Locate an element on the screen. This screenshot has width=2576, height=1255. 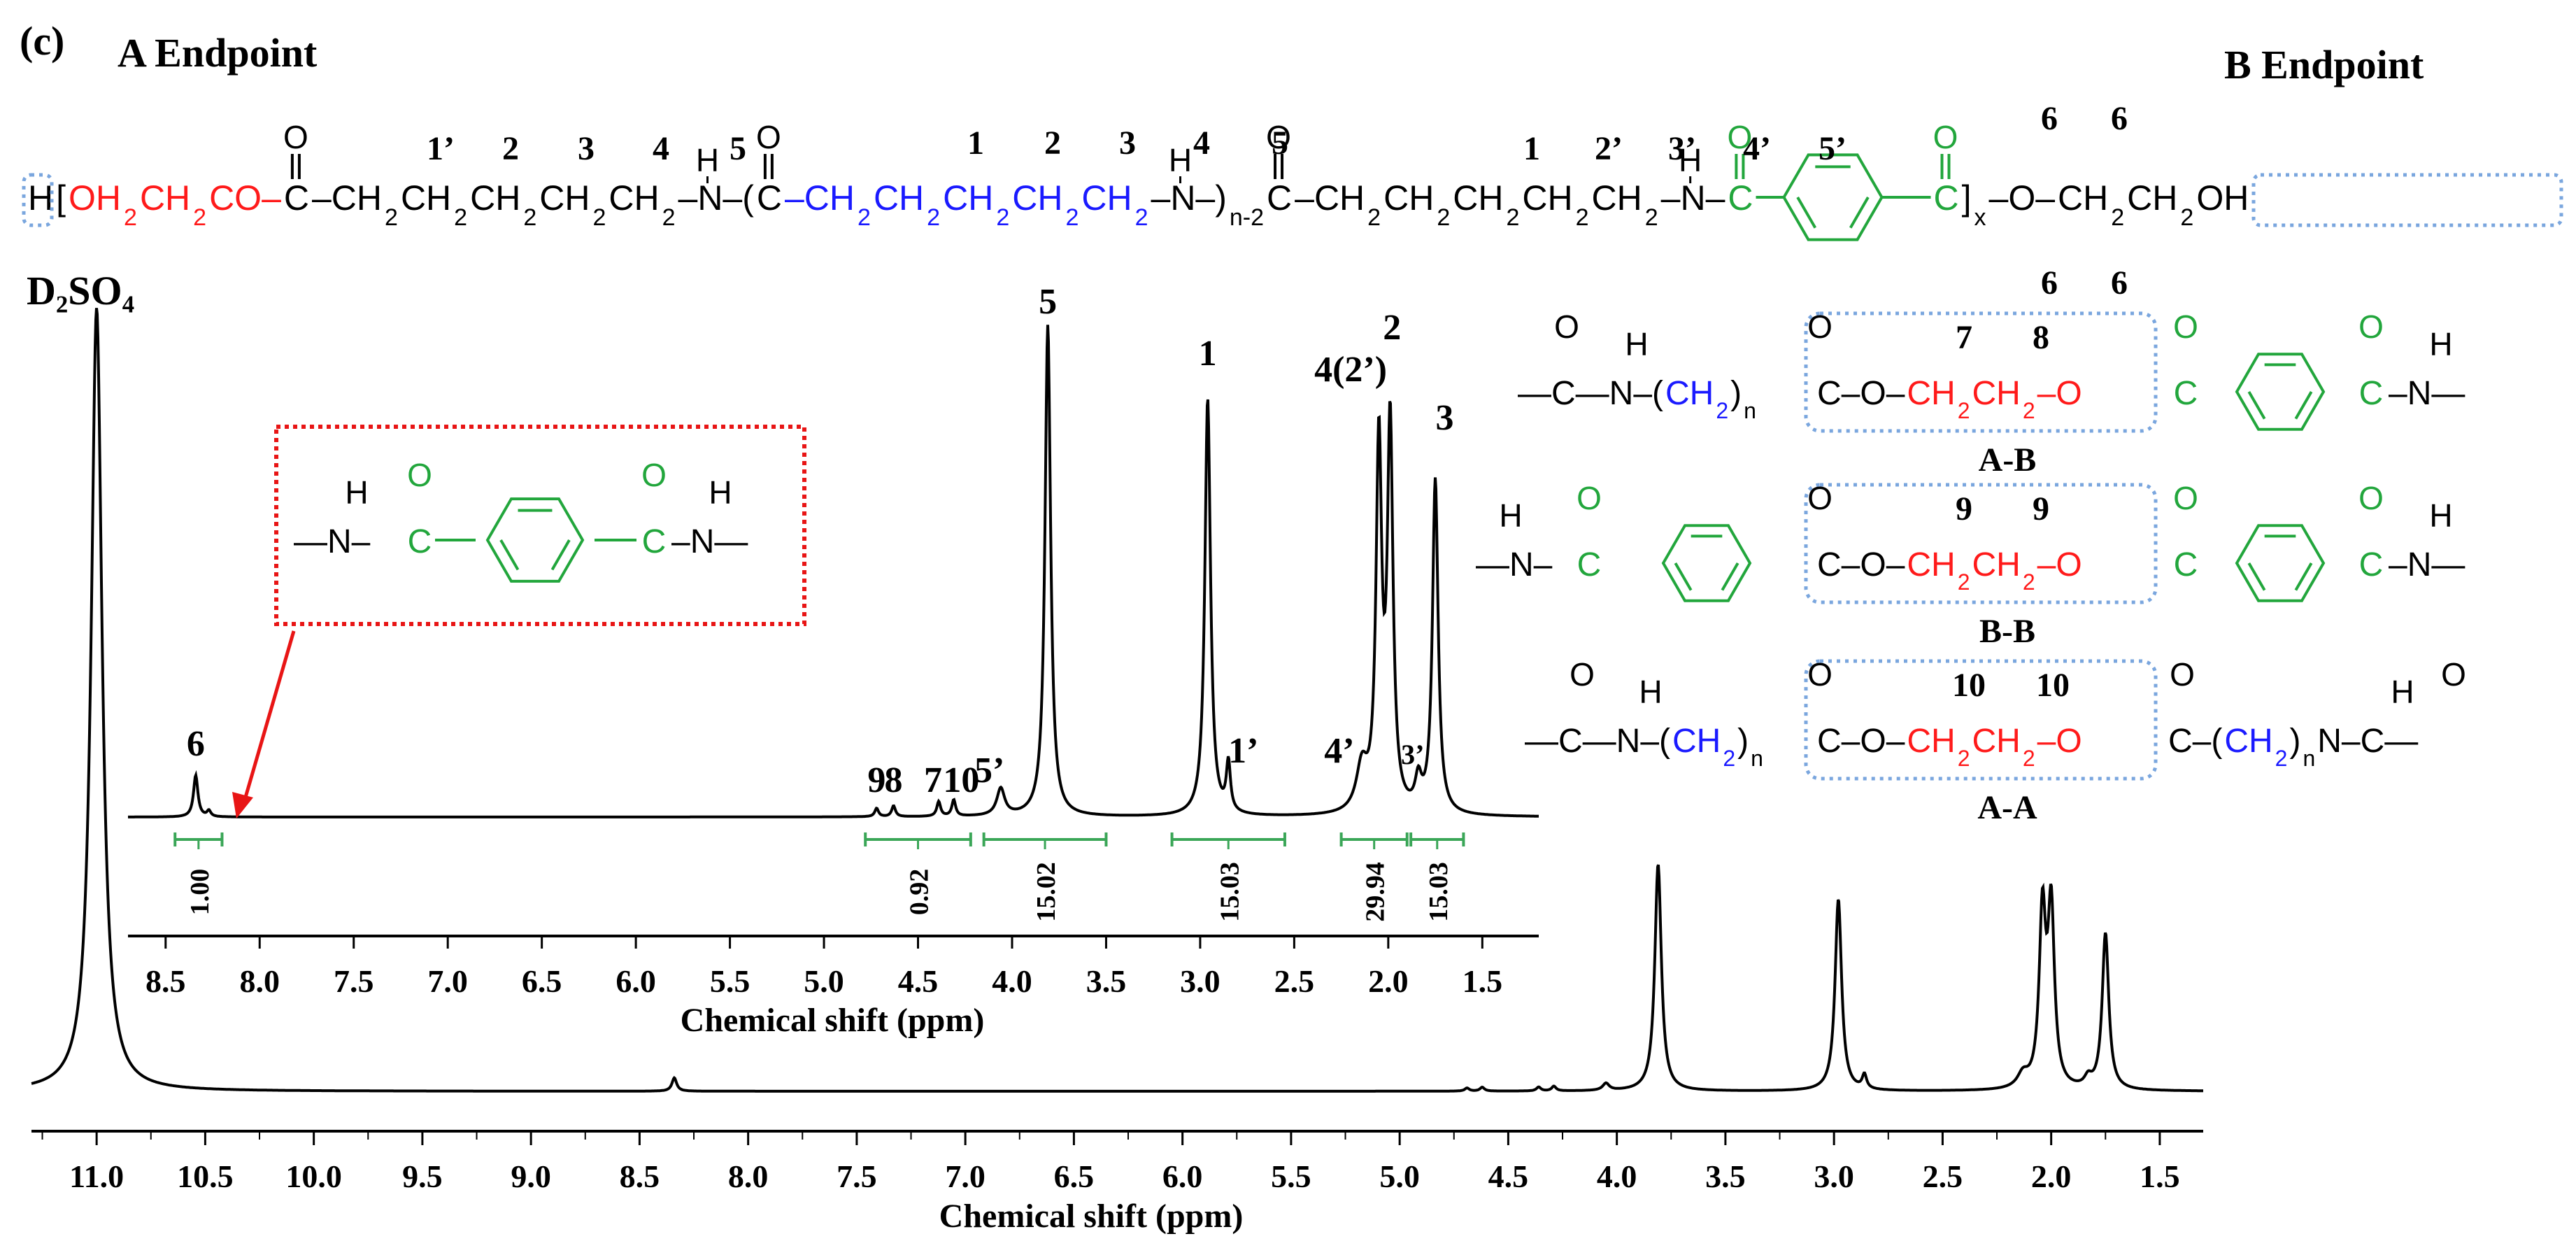
structure-segment: –O is located at coordinates (2059, 741).